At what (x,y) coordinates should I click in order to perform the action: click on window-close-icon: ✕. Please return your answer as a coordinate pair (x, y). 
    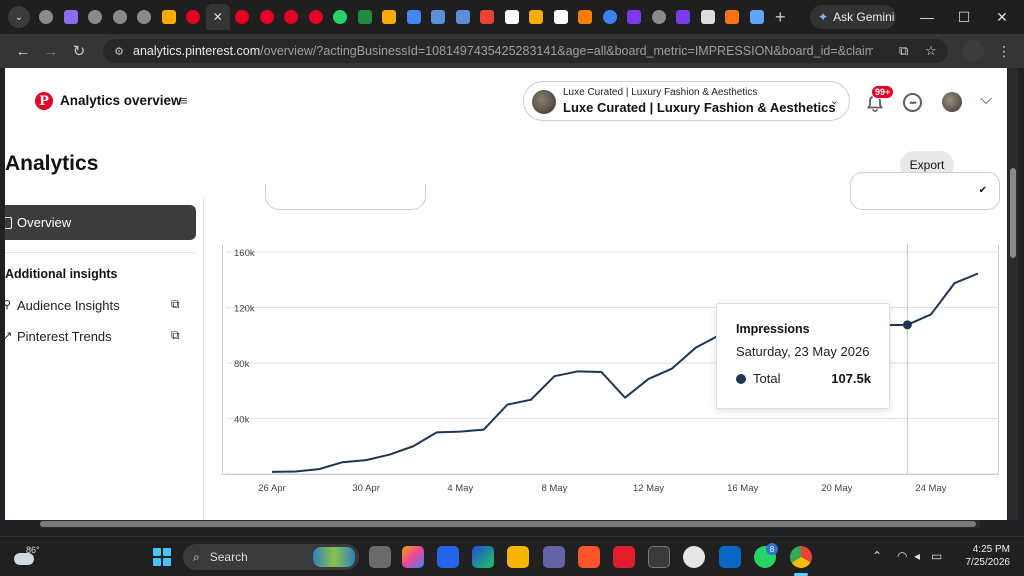
    Looking at the image, I should click on (1002, 16).